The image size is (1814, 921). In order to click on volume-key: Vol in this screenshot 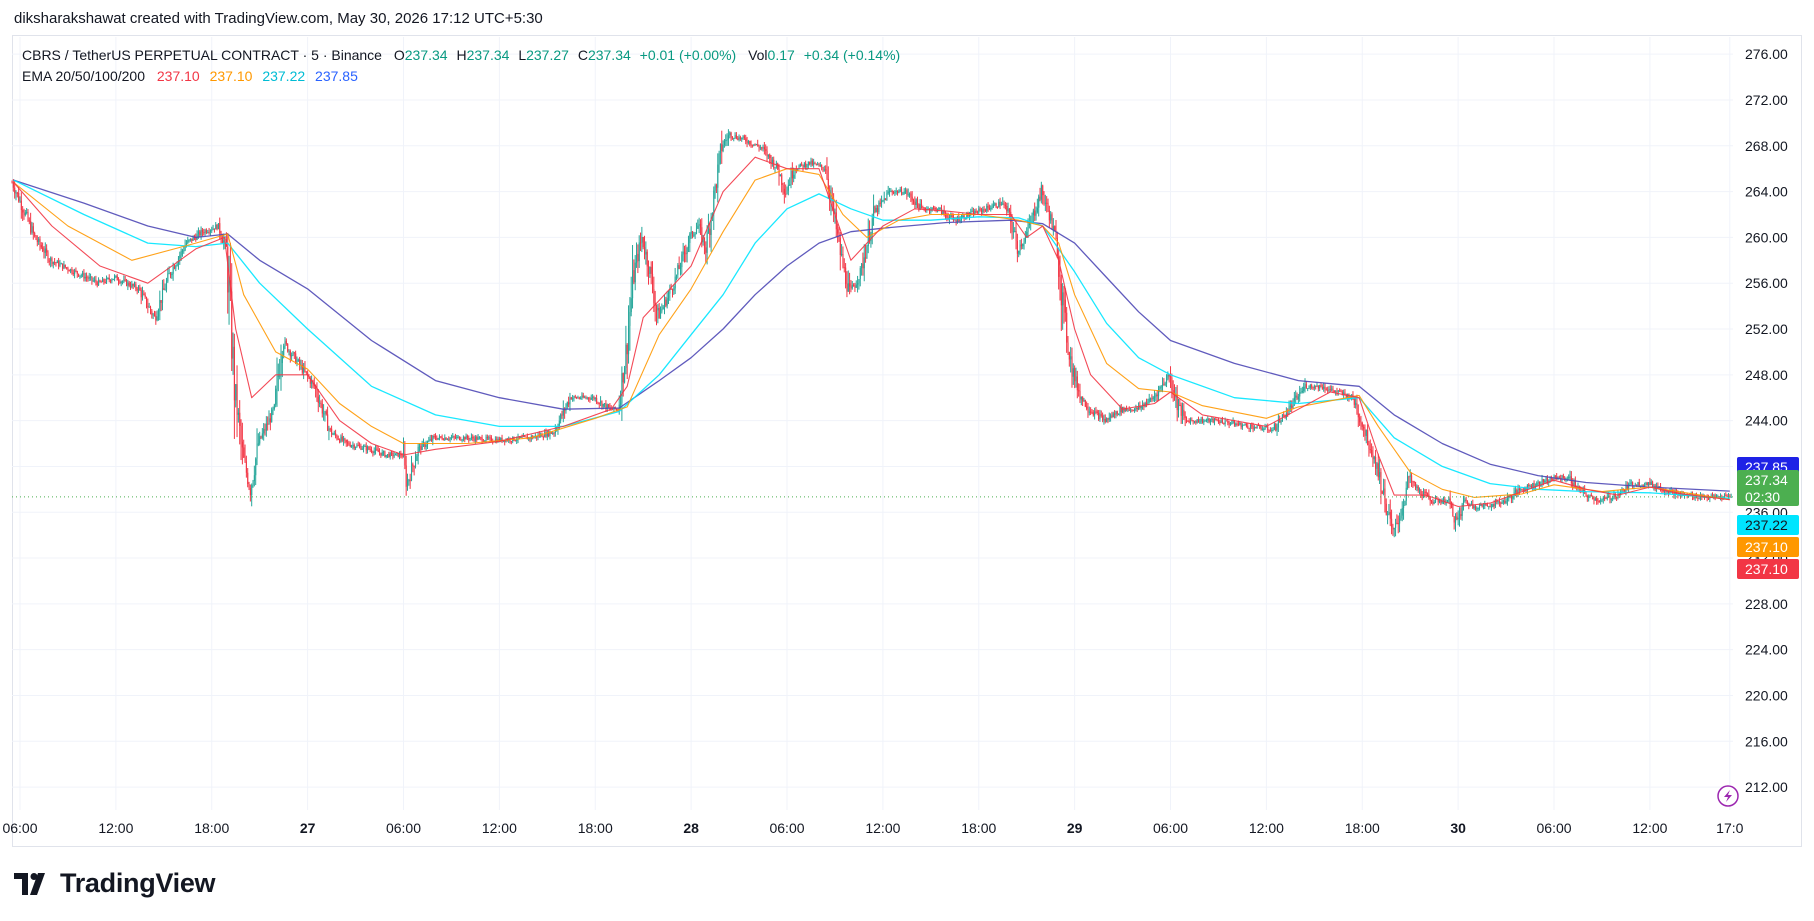, I will do `click(758, 55)`.